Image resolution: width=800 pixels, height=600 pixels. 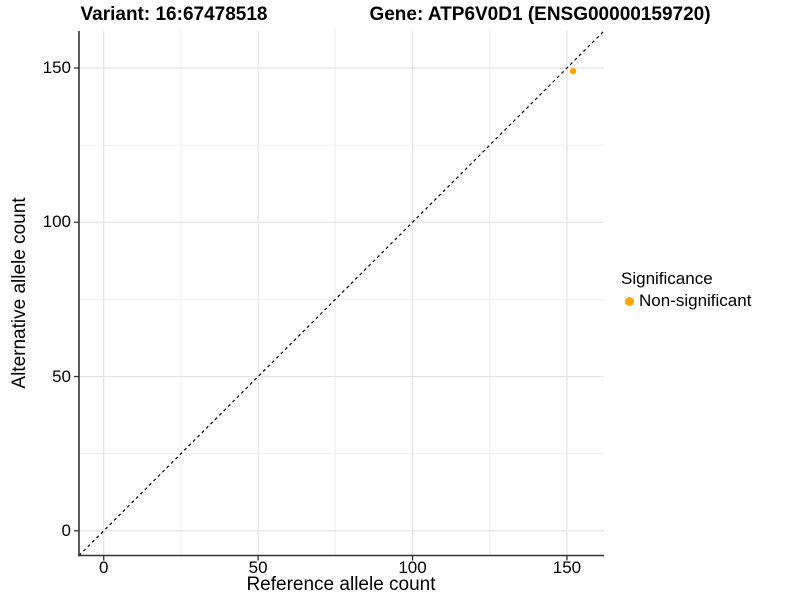 What do you see at coordinates (56, 222) in the screenshot?
I see `y-tick-label: 100` at bounding box center [56, 222].